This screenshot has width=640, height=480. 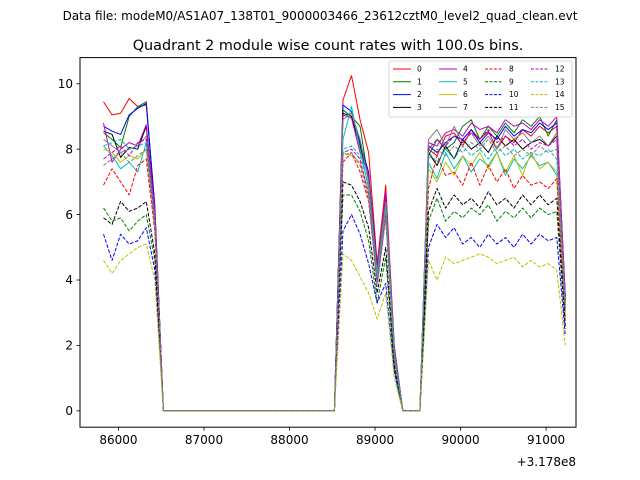 What do you see at coordinates (560, 94) in the screenshot?
I see `legend-label-14: 14` at bounding box center [560, 94].